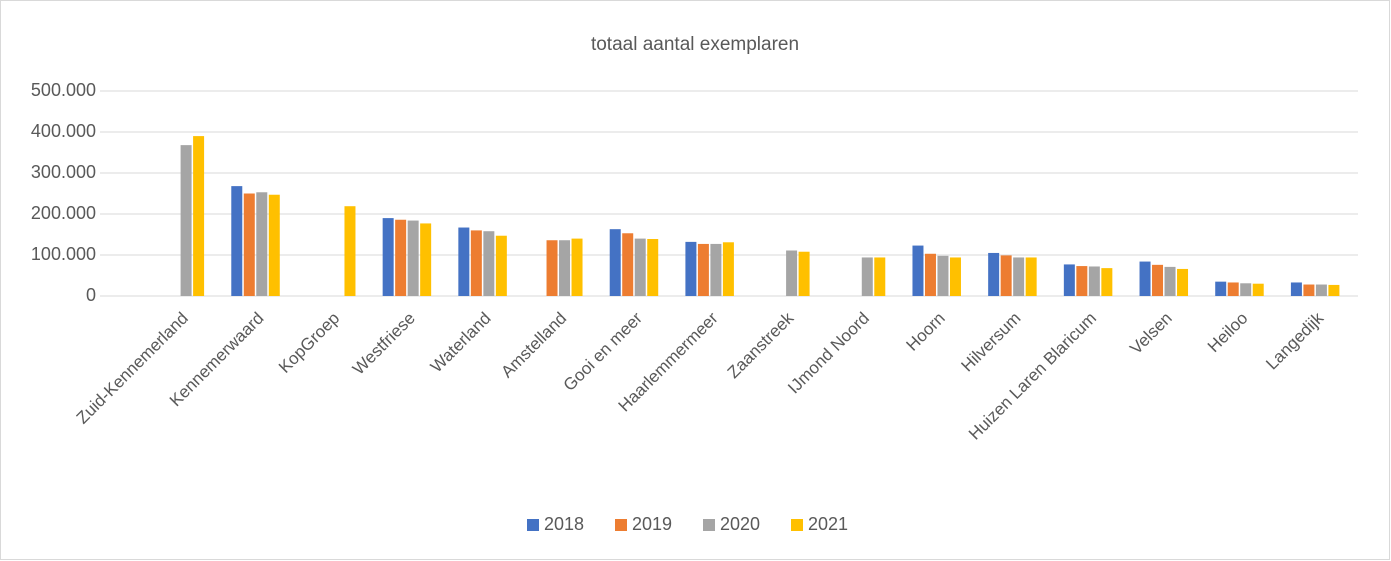  I want to click on legend-label: 2019, so click(652, 524).